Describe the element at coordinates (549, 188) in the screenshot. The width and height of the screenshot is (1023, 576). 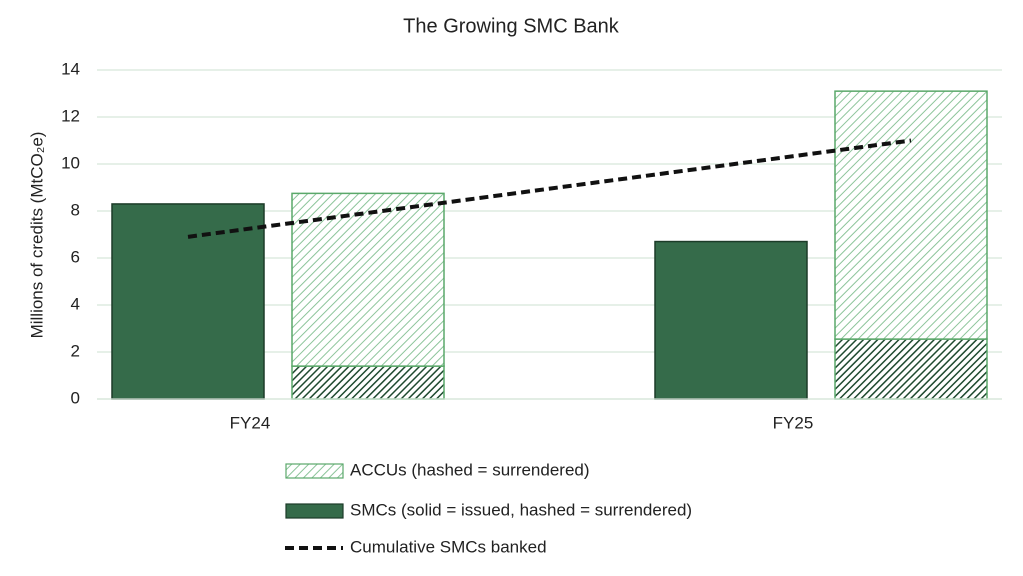
I see `cumulative-line` at that location.